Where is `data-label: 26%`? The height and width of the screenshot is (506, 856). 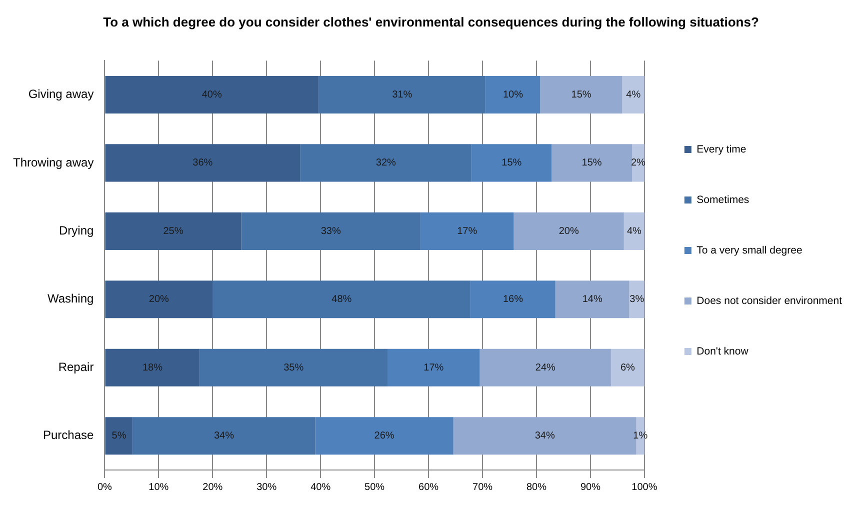
data-label: 26% is located at coordinates (384, 436).